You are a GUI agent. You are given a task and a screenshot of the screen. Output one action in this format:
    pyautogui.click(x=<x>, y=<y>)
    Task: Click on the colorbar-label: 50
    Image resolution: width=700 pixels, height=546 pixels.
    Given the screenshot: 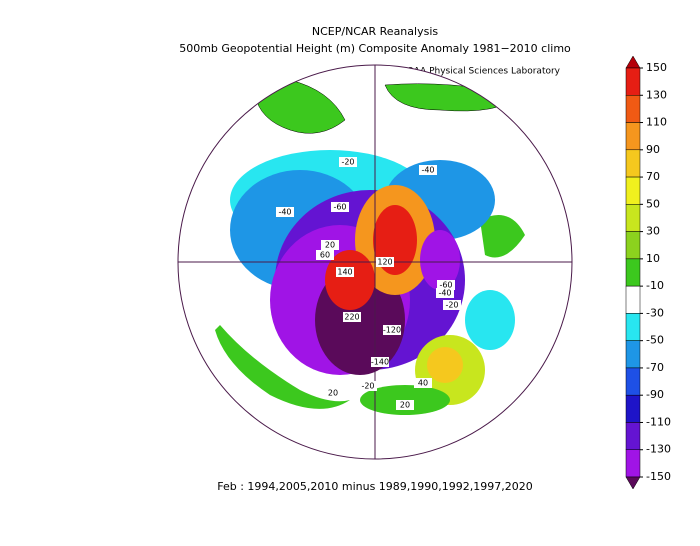 What is the action you would take?
    pyautogui.click(x=653, y=203)
    